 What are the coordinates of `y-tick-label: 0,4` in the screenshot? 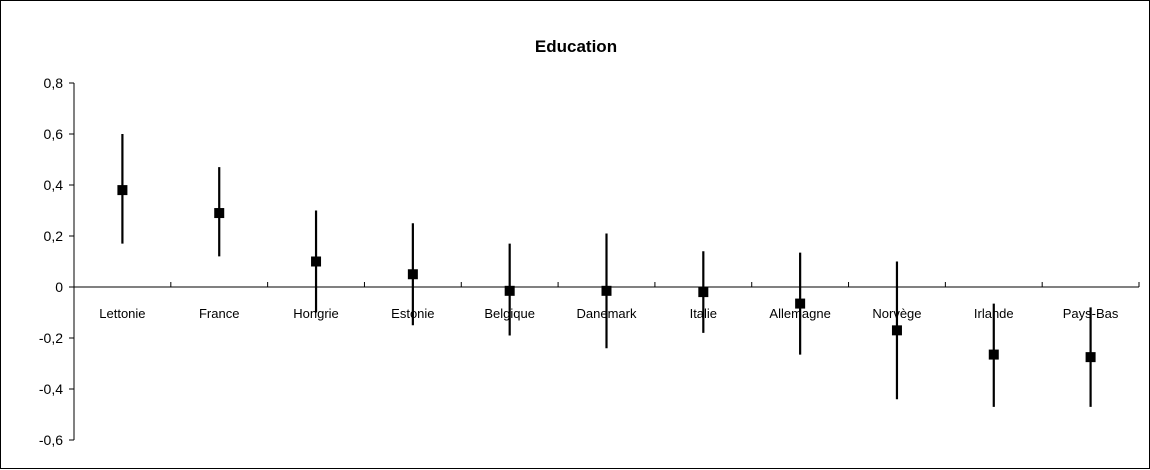 It's located at (54, 185).